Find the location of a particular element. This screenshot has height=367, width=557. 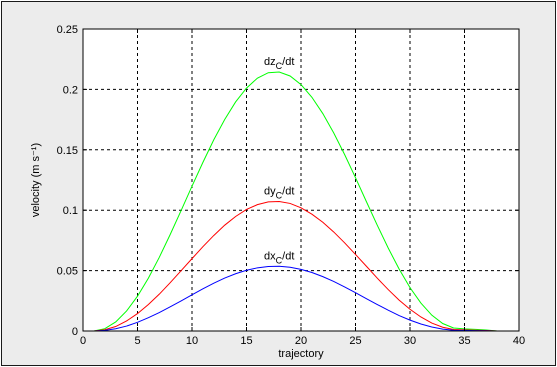

x-tick-label: 30 is located at coordinates (410, 341).